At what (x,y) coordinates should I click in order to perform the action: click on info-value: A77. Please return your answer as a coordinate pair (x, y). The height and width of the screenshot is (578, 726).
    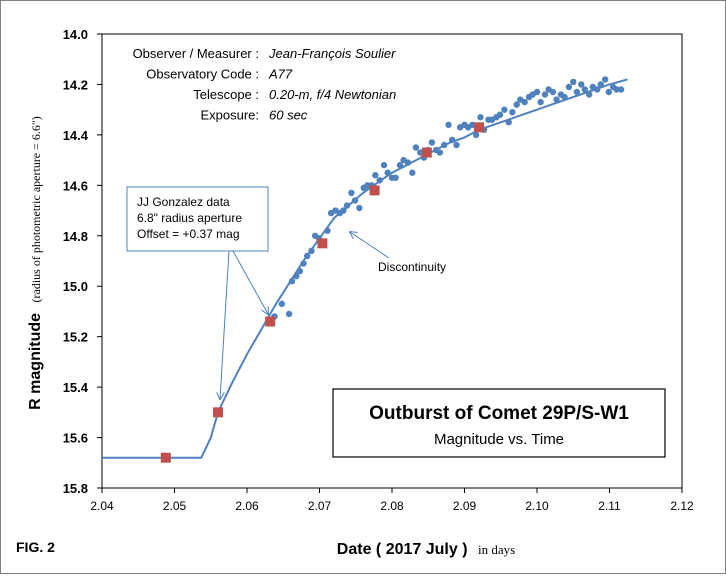
    Looking at the image, I should click on (280, 74).